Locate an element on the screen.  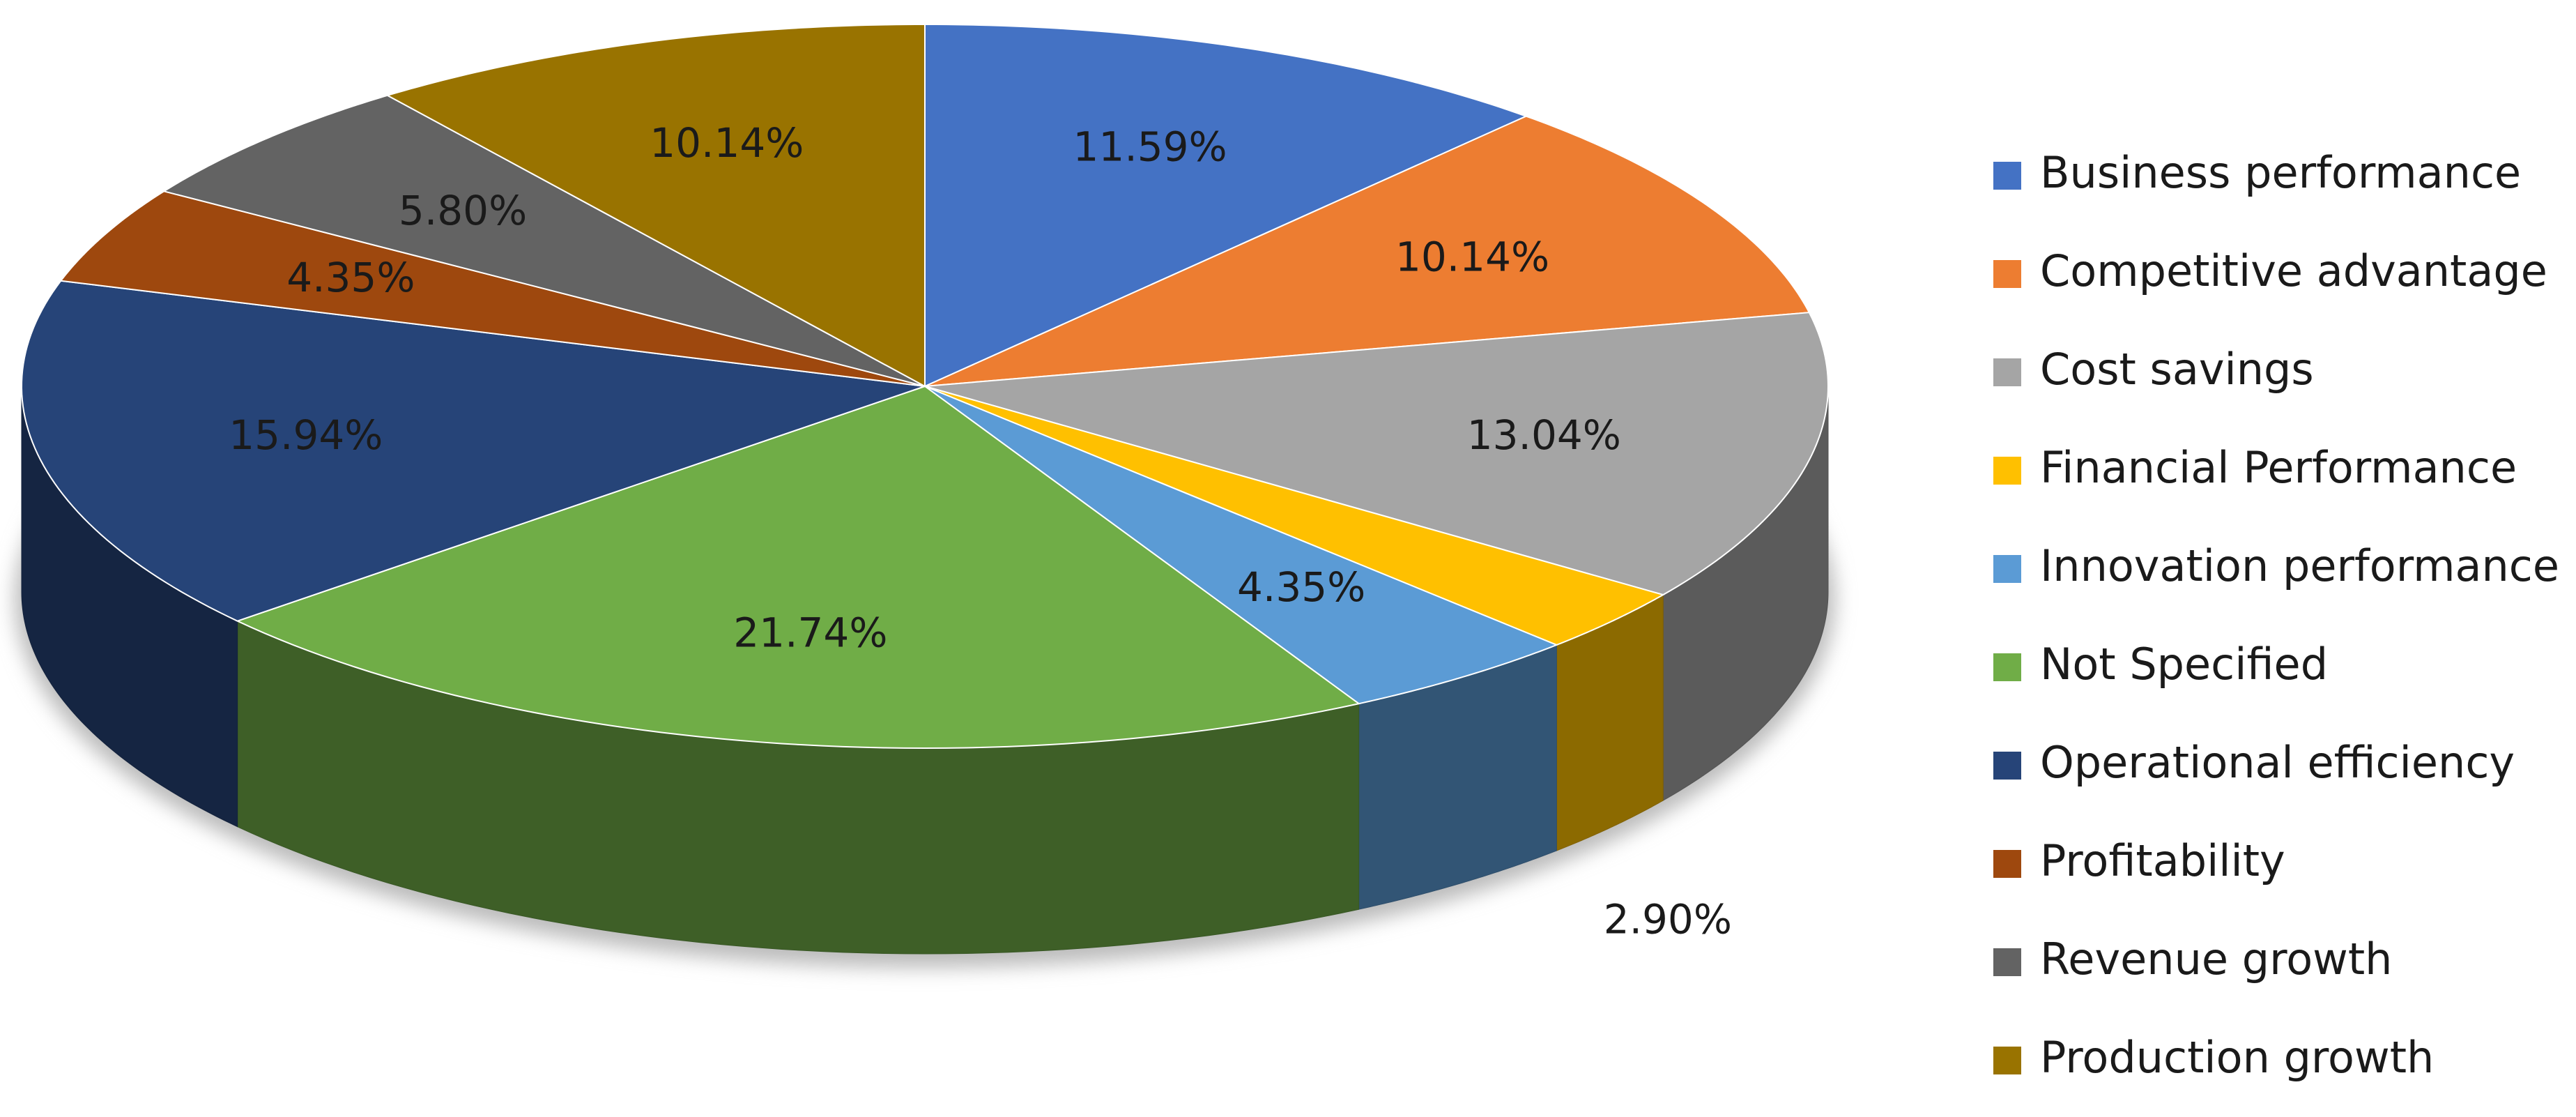
data-label: 13.04% is located at coordinates (1544, 435).